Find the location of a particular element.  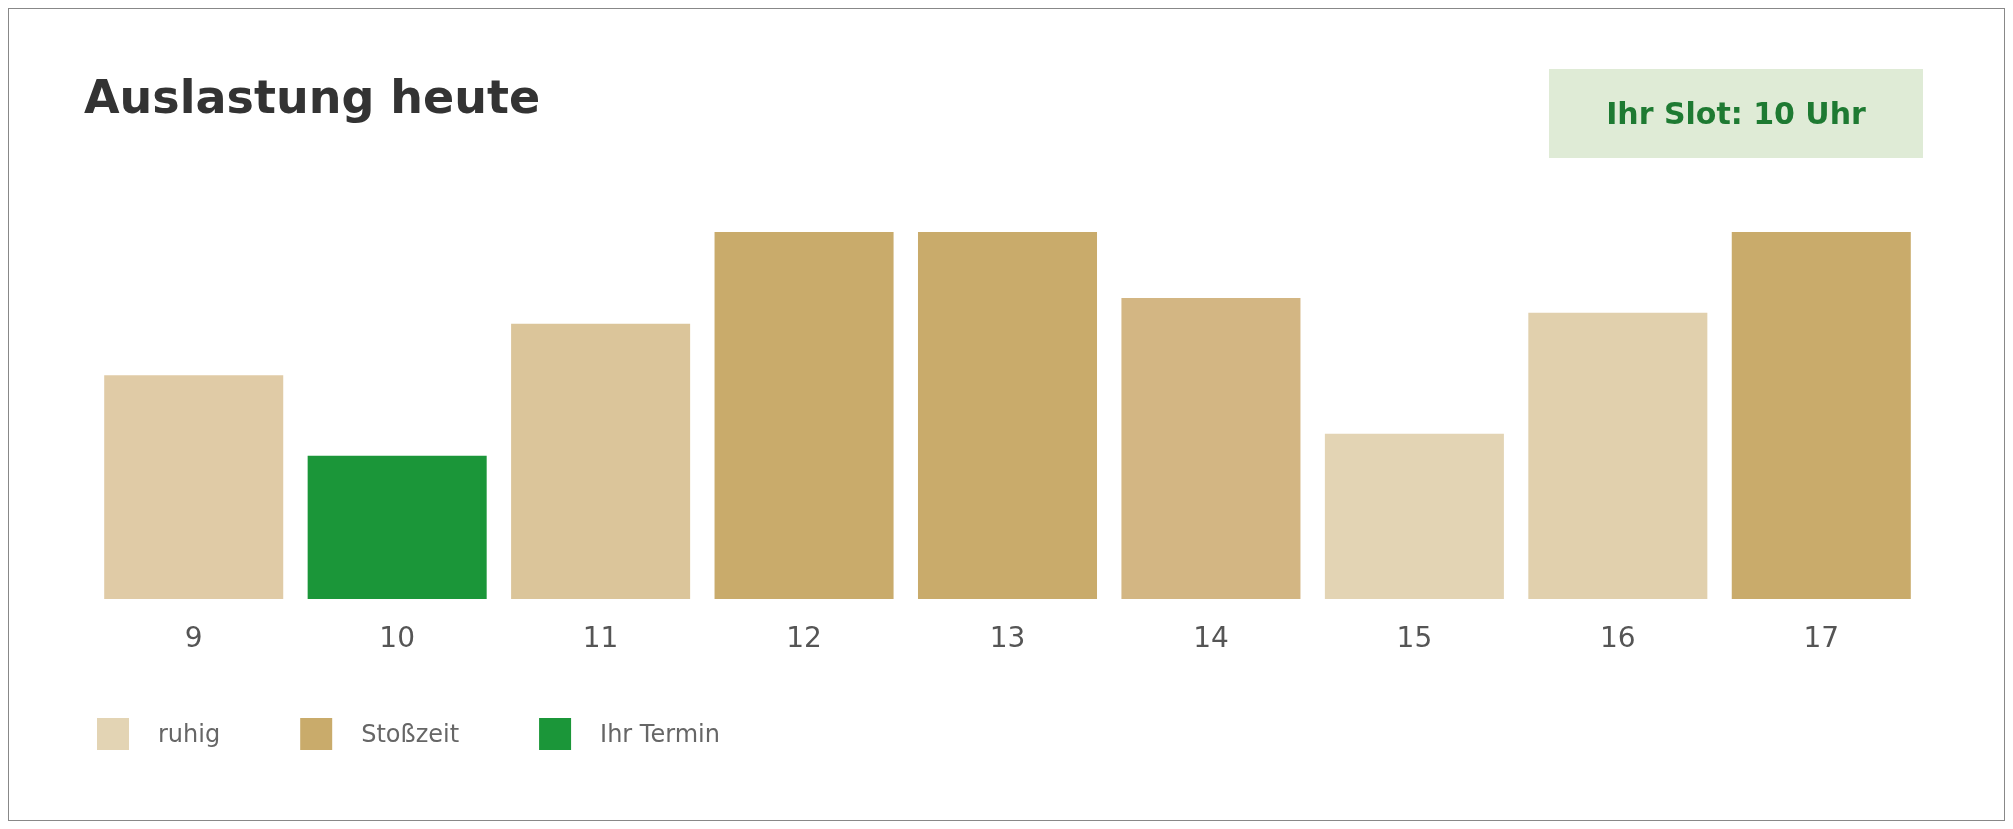

x-tick-label: 10 is located at coordinates (397, 637).